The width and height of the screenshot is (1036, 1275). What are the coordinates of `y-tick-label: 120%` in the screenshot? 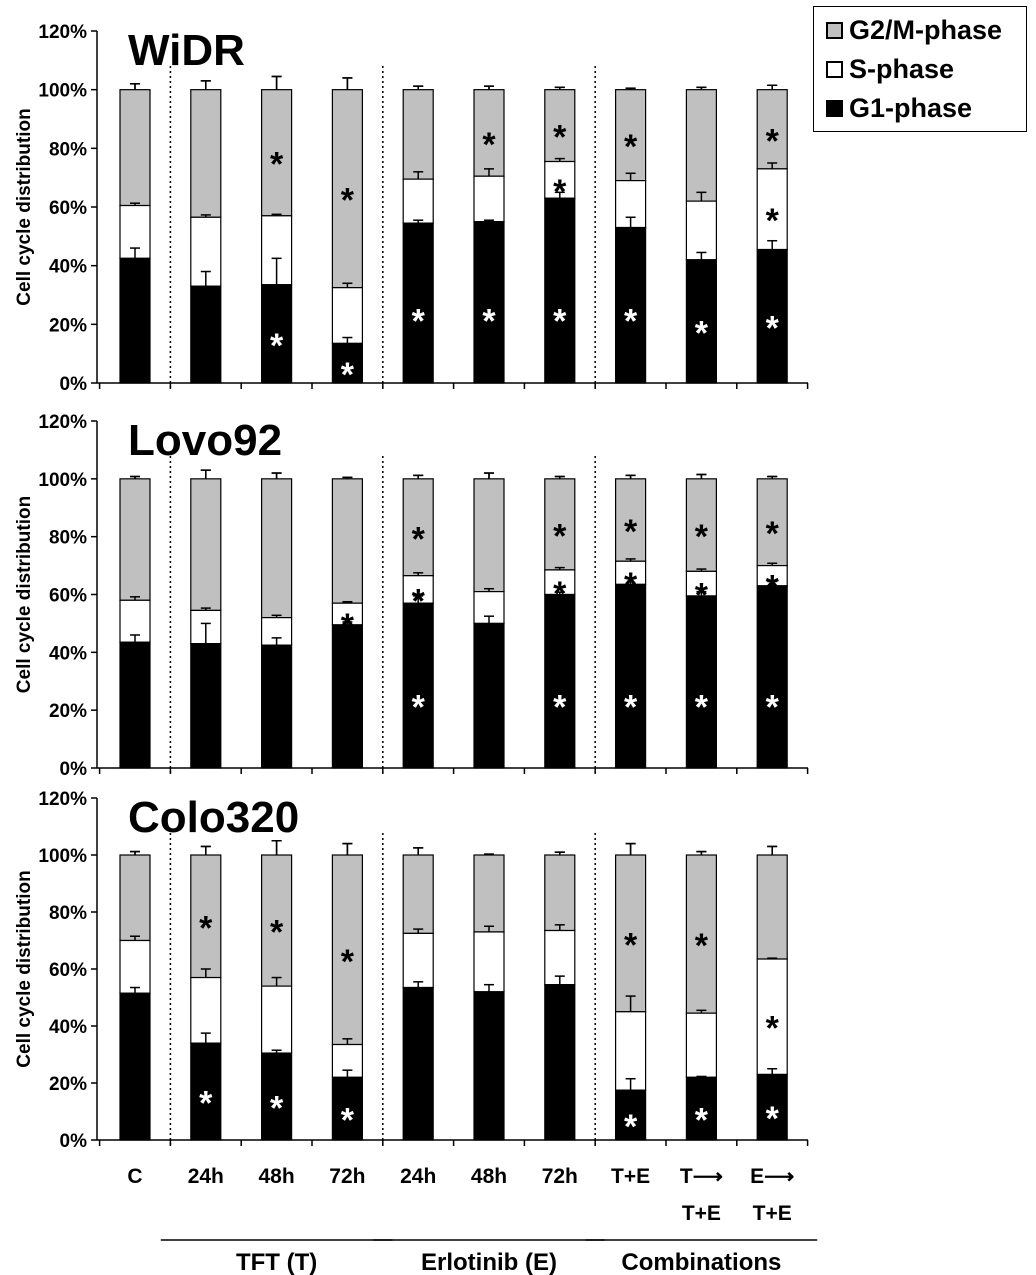 It's located at (62, 32).